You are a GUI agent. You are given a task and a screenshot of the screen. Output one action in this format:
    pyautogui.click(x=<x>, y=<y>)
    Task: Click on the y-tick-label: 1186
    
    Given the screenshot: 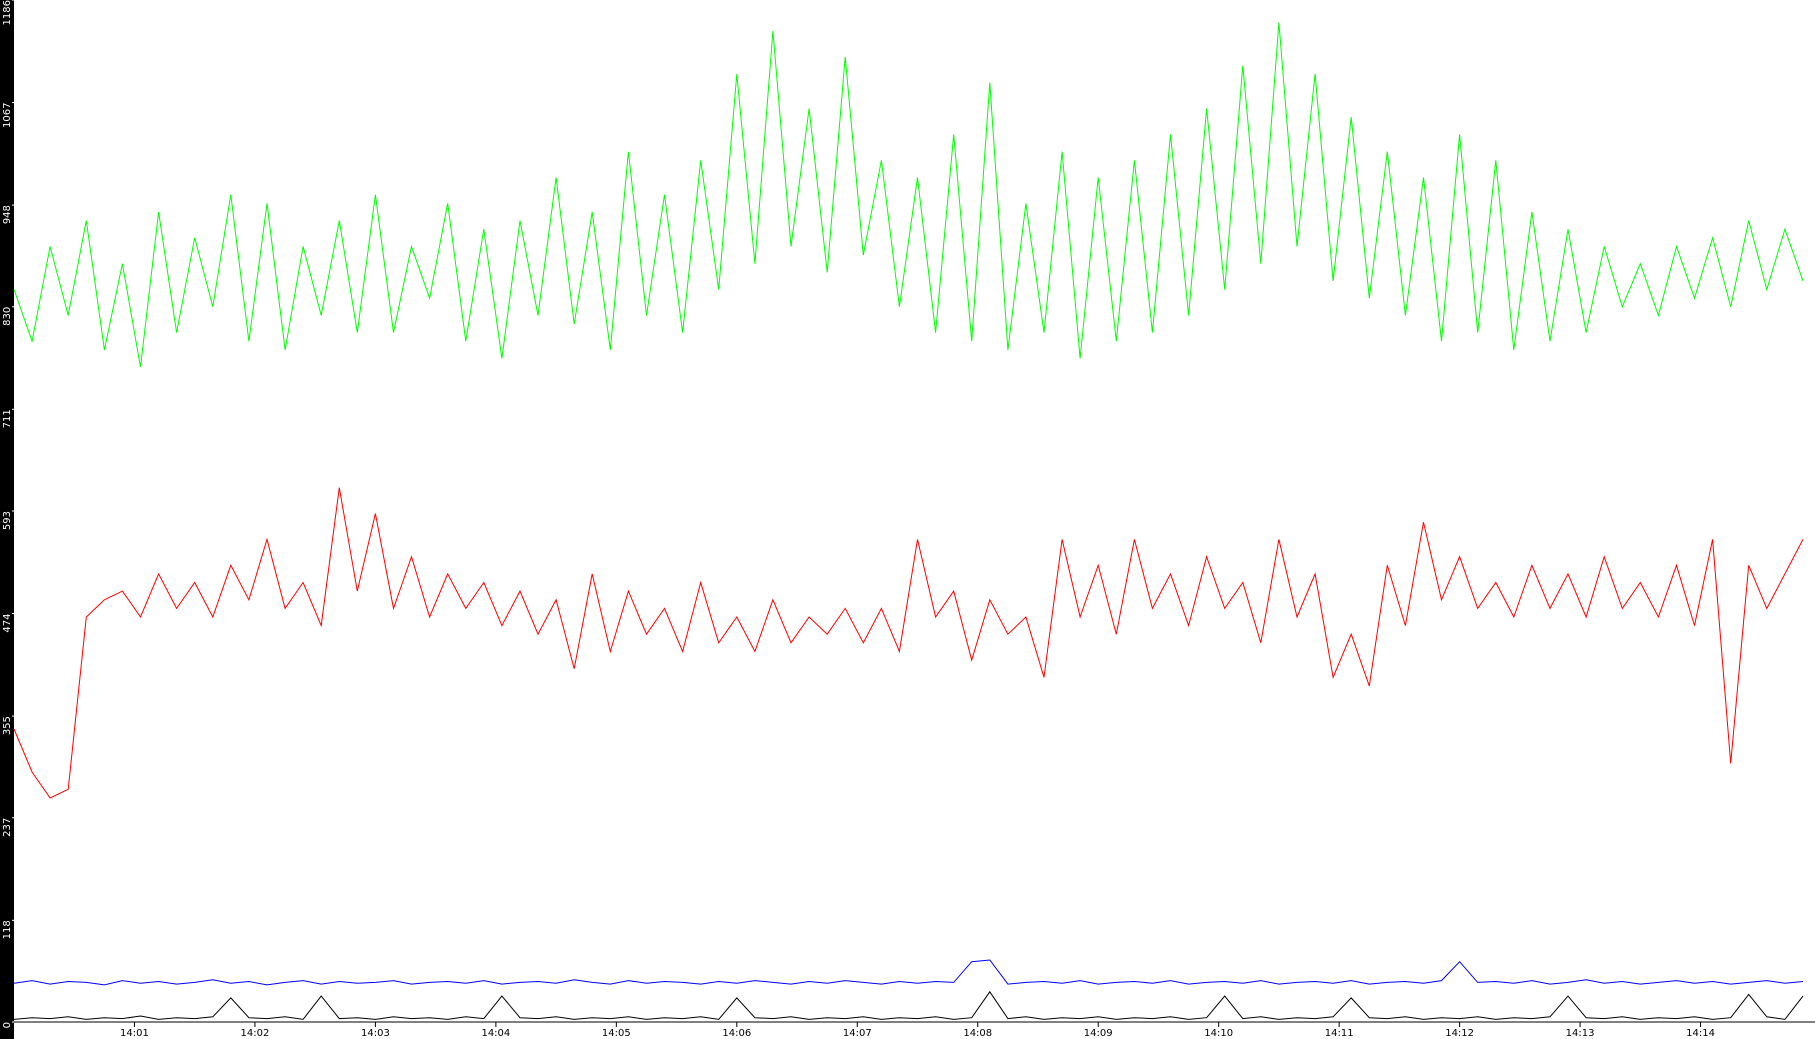 What is the action you would take?
    pyautogui.click(x=7, y=12)
    